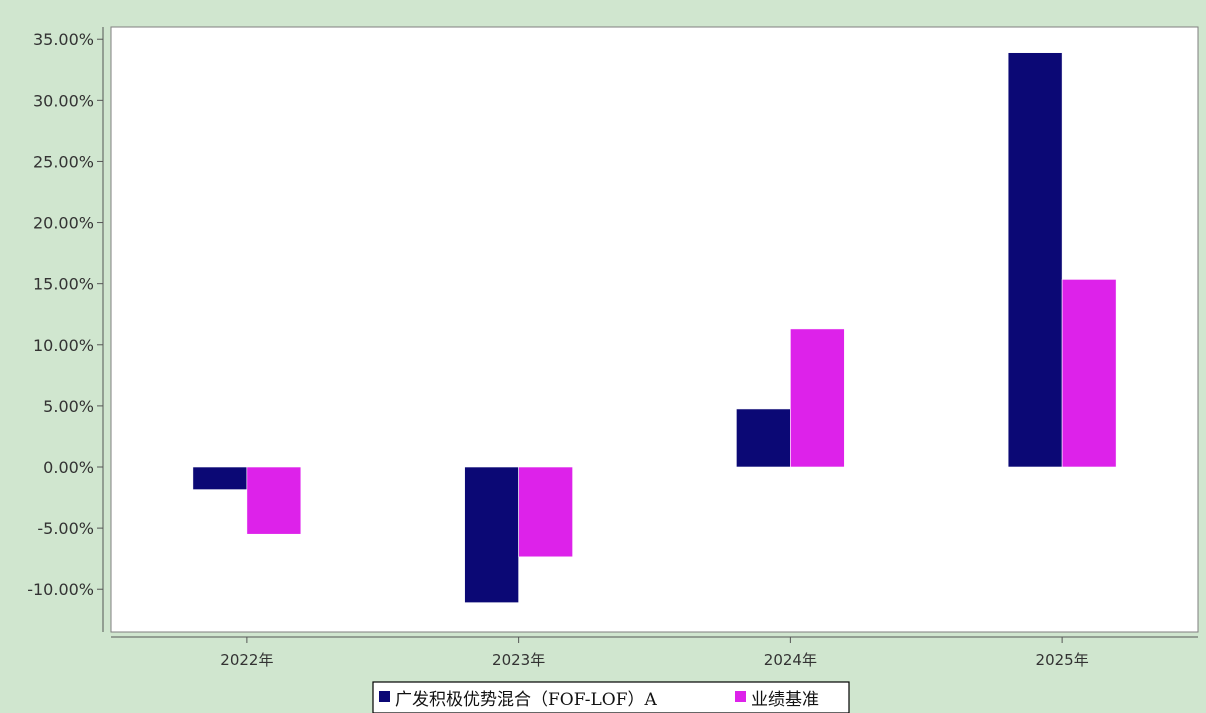 This screenshot has height=713, width=1206. I want to click on x-tick-label: 2022年, so click(246, 660).